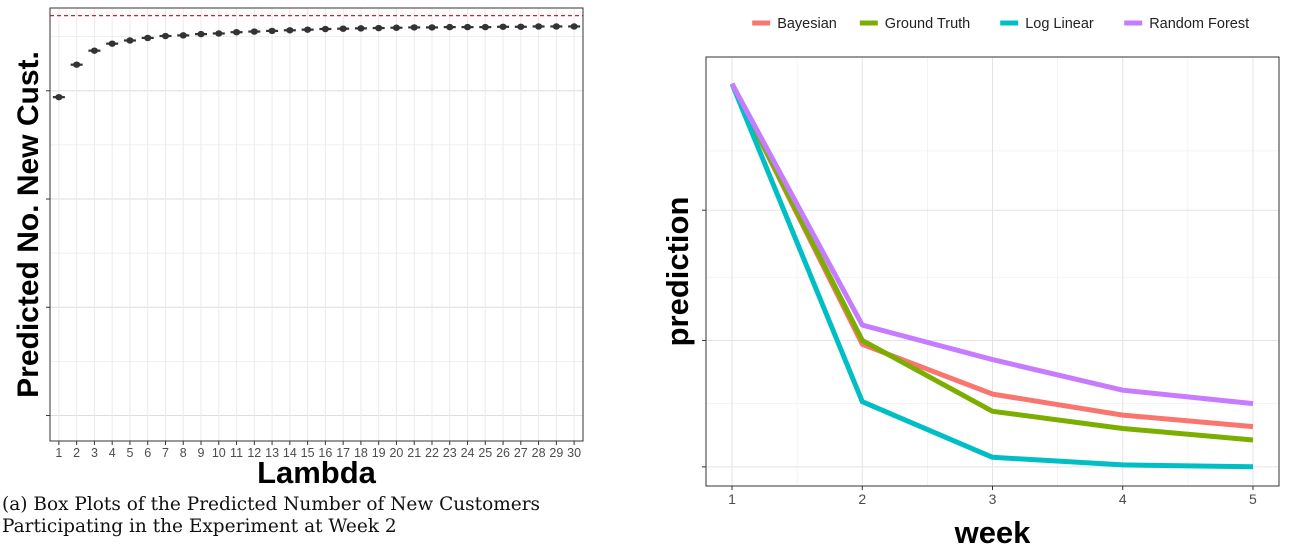  I want to click on x-tick-label: 11, so click(236, 453).